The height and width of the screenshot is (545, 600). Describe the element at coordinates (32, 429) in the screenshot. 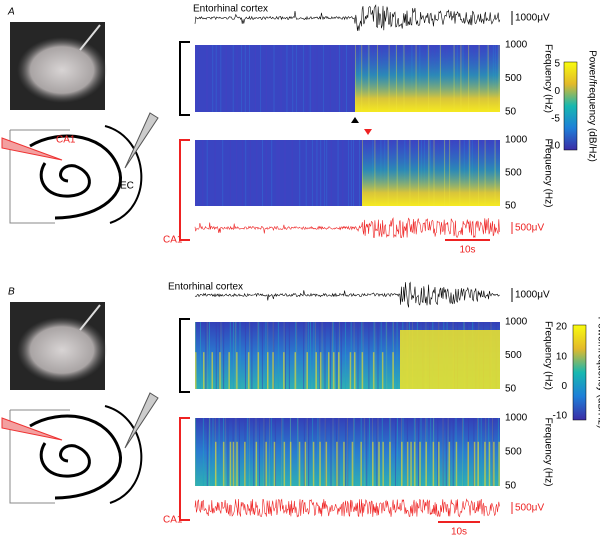

I see `electrode-ca1` at that location.